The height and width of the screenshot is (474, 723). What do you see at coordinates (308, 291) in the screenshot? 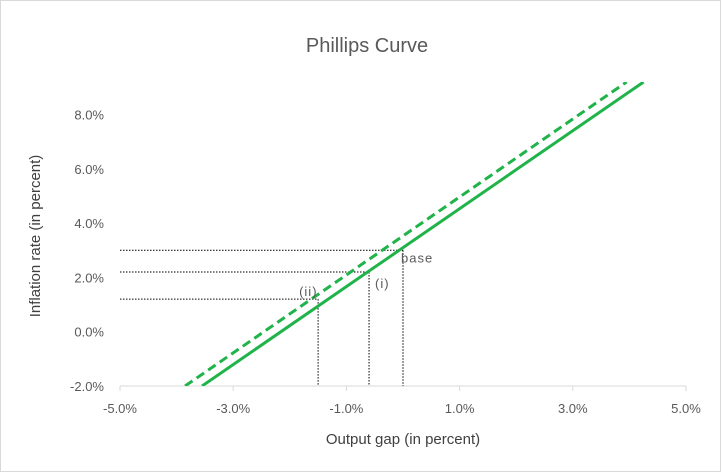
I see `point-annotation: (ii)` at bounding box center [308, 291].